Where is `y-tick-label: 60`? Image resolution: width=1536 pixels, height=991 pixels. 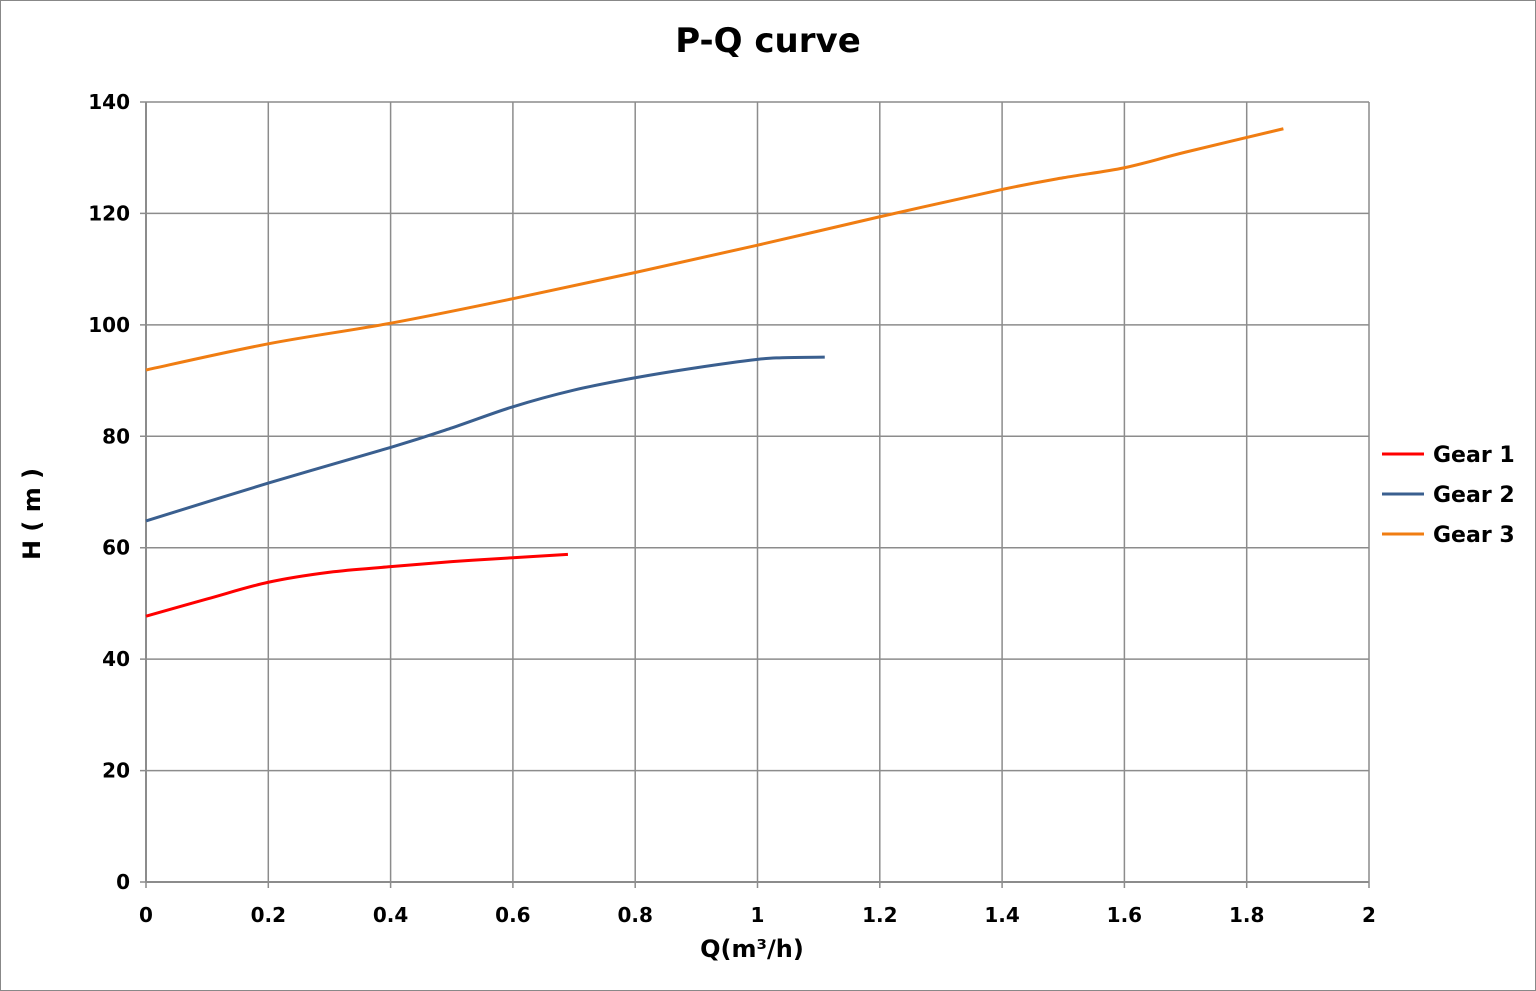 y-tick-label: 60 is located at coordinates (116, 548).